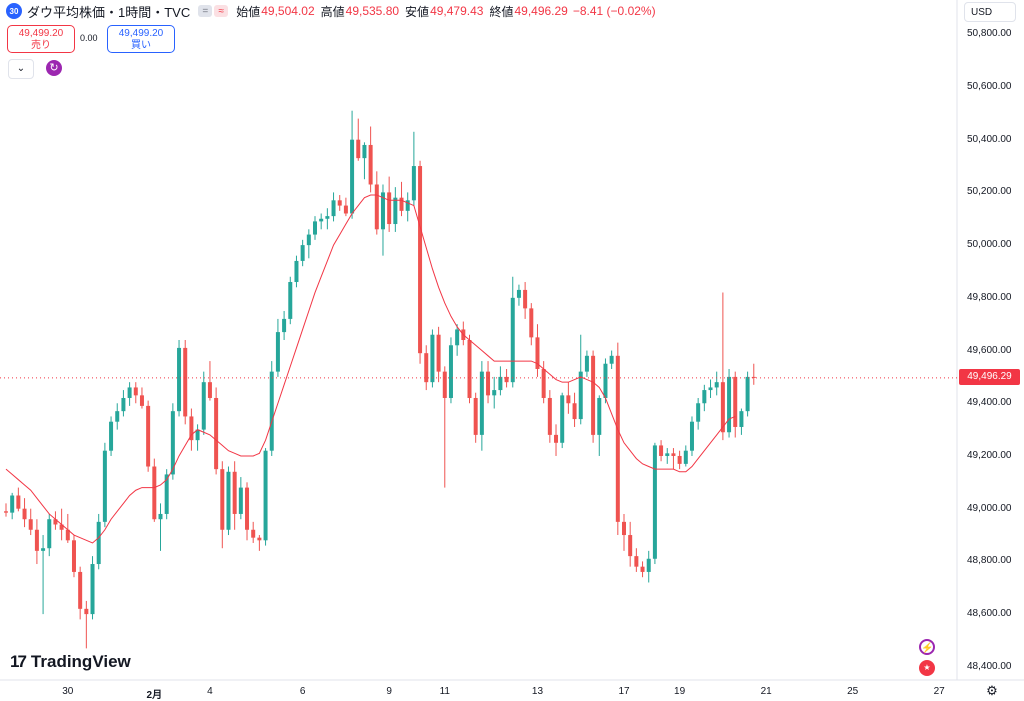  Describe the element at coordinates (989, 86) in the screenshot. I see `price-tick-label: 50,600.00` at that location.